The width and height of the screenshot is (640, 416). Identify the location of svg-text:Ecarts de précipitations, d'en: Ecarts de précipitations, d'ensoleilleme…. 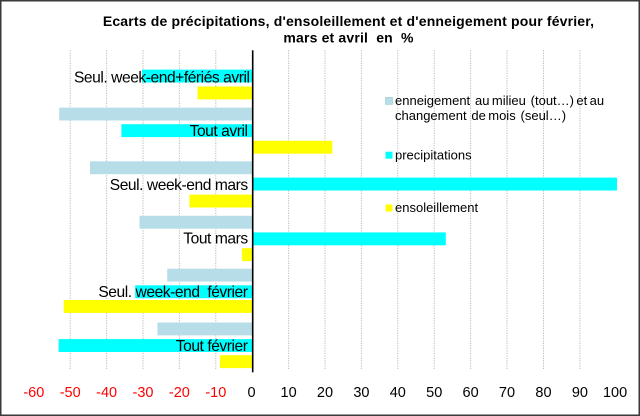
(348, 21).